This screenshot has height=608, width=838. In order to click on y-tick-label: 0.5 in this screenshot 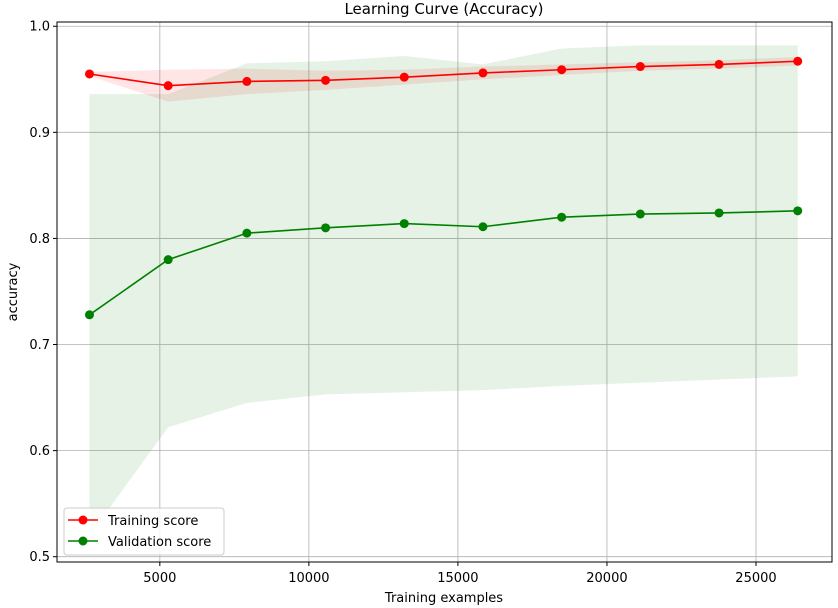, I will do `click(39, 557)`.